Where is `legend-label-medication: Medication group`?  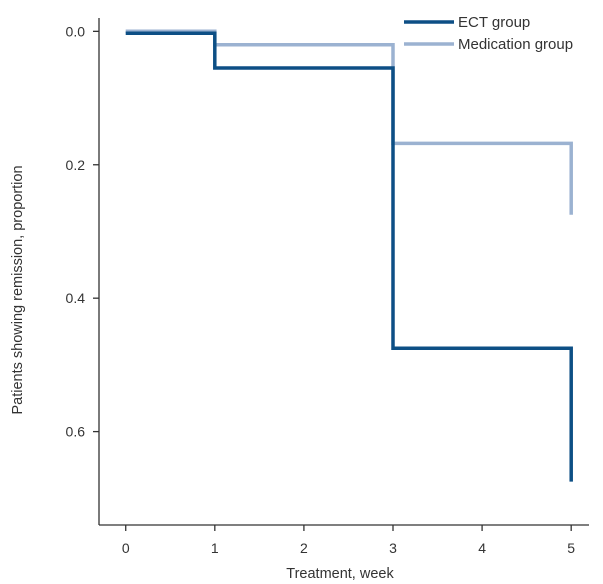 legend-label-medication: Medication group is located at coordinates (515, 44).